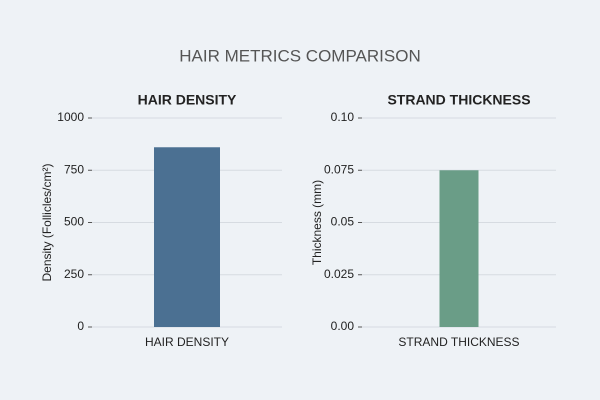  I want to click on y-axis-label: Thickness (mm), so click(317, 222).